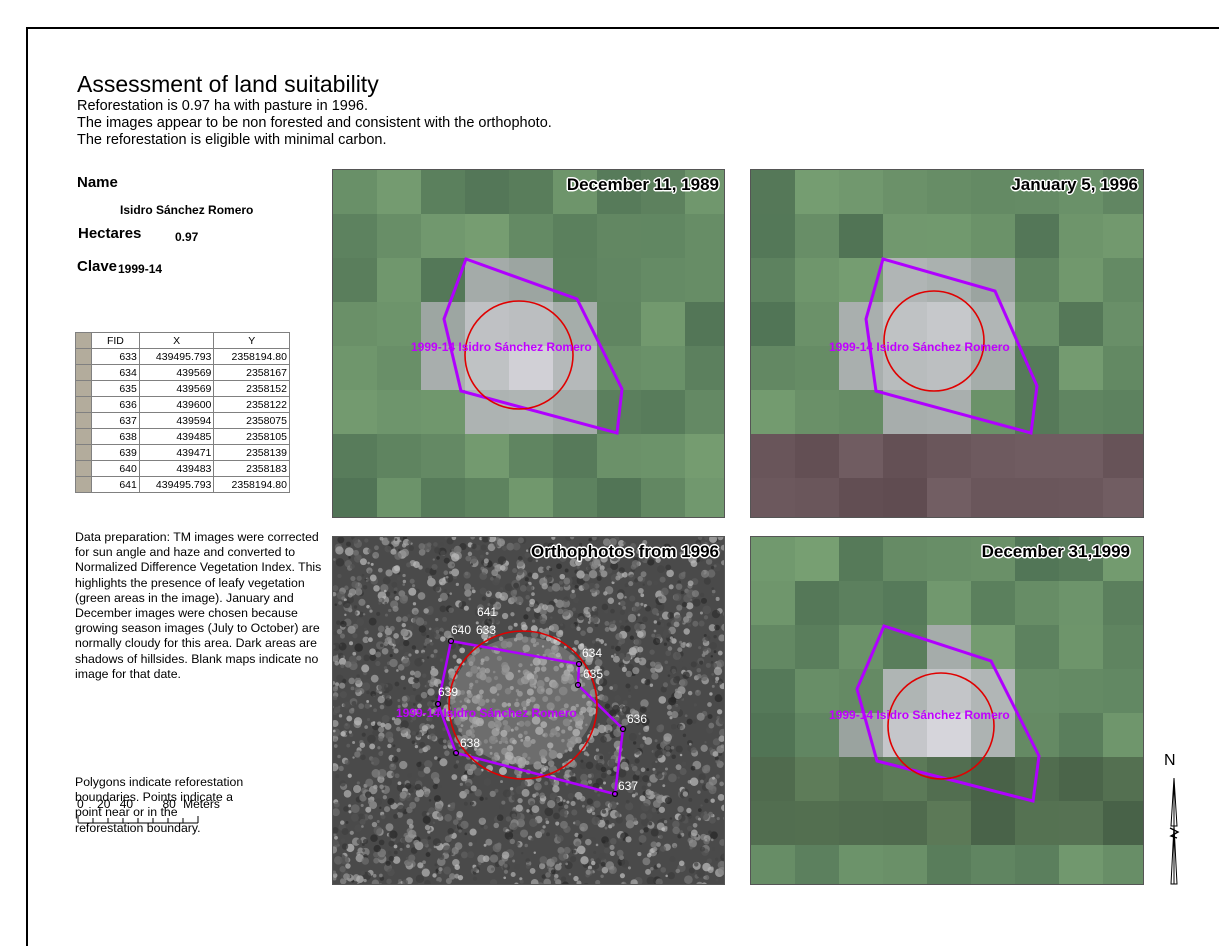  I want to click on table-cell: 634, so click(115, 373).